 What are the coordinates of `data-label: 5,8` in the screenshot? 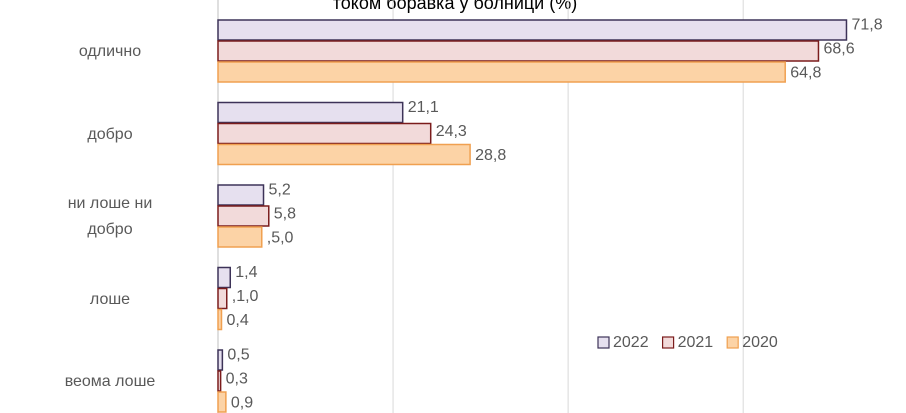 It's located at (285, 214).